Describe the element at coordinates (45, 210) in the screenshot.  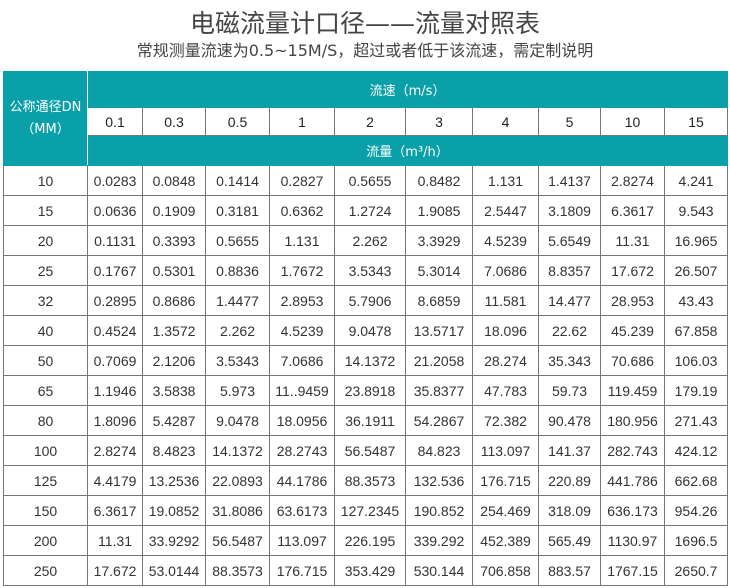
I see `dn-cell: 15` at that location.